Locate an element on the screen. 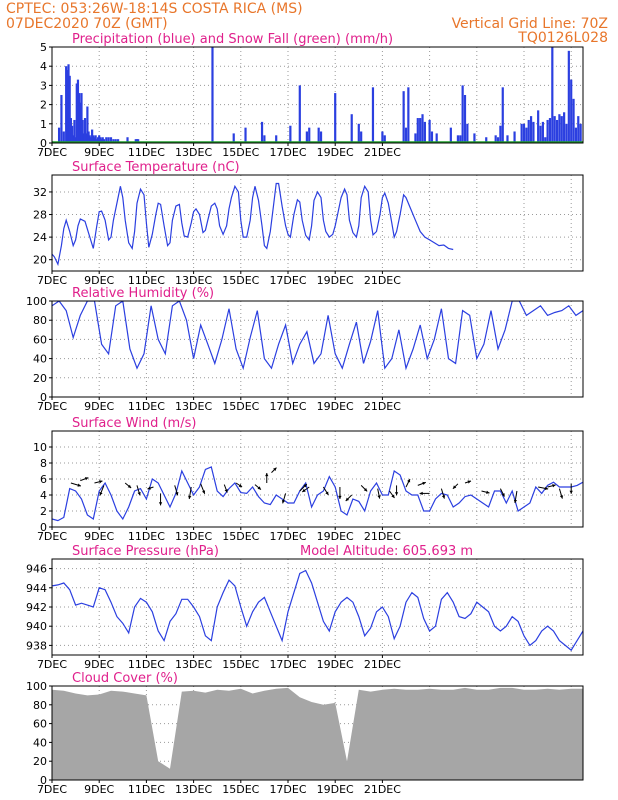 Image resolution: width=618 pixels, height=800 pixels. y-tick-label: 940 is located at coordinates (36, 626).